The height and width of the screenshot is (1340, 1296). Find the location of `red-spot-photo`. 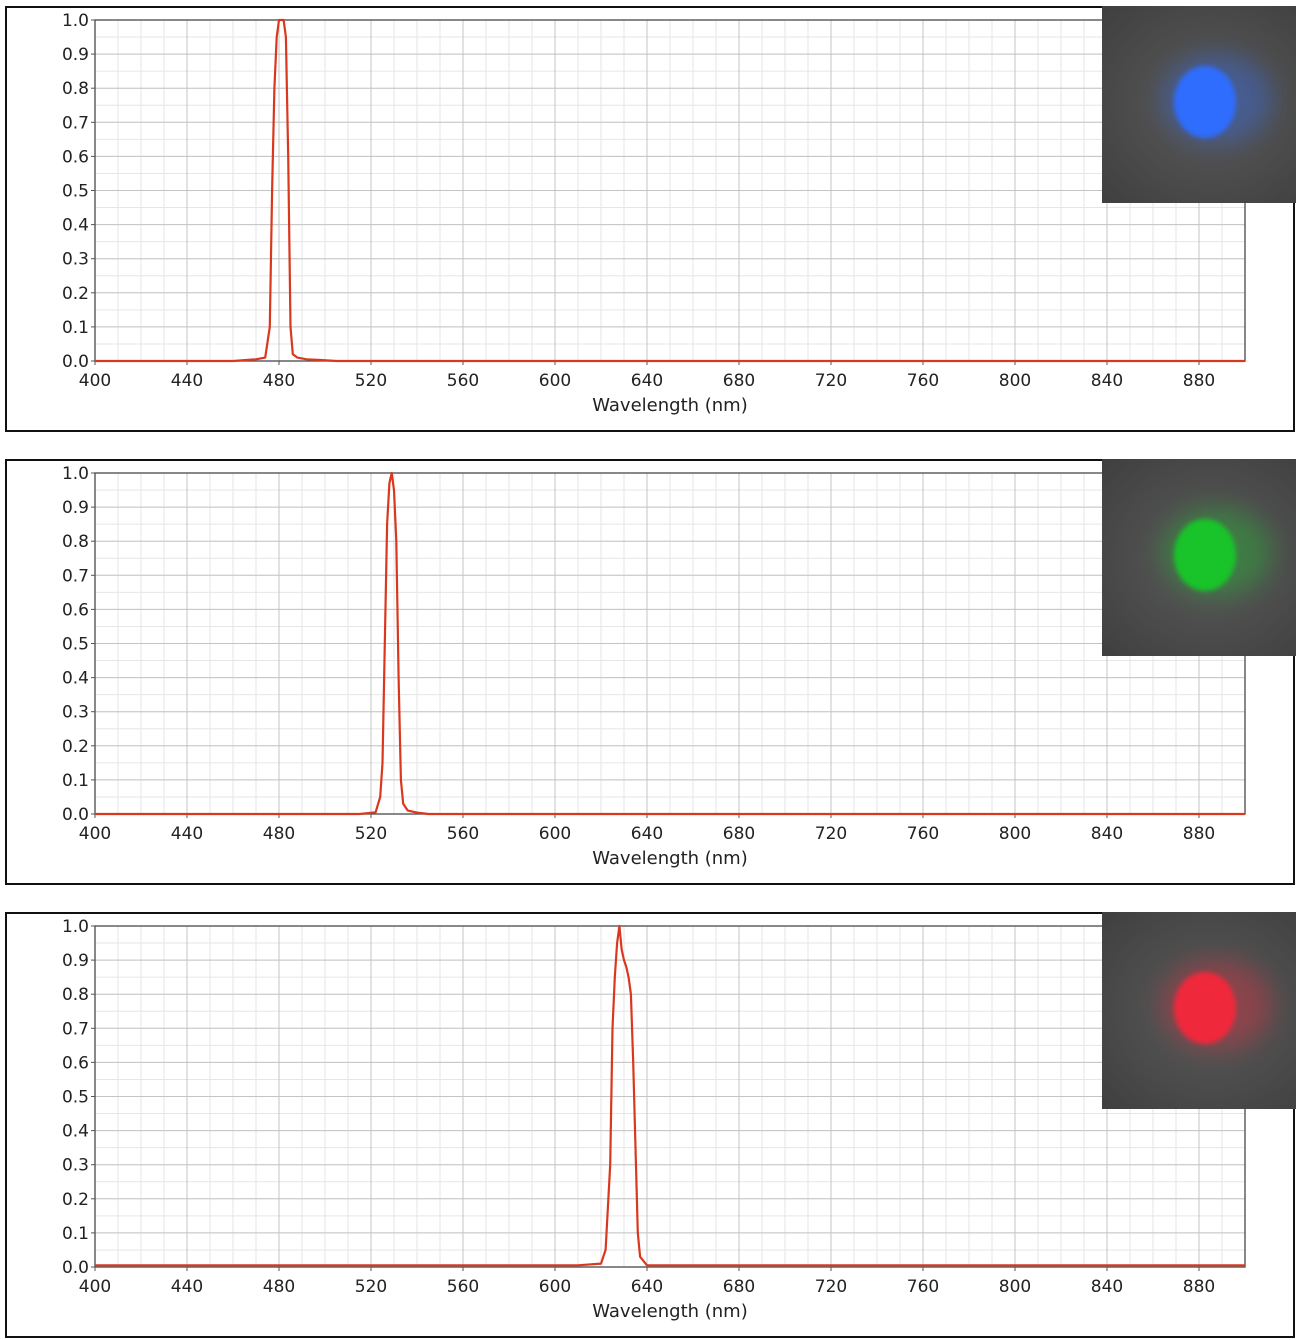

red-spot-photo is located at coordinates (1199, 1010).